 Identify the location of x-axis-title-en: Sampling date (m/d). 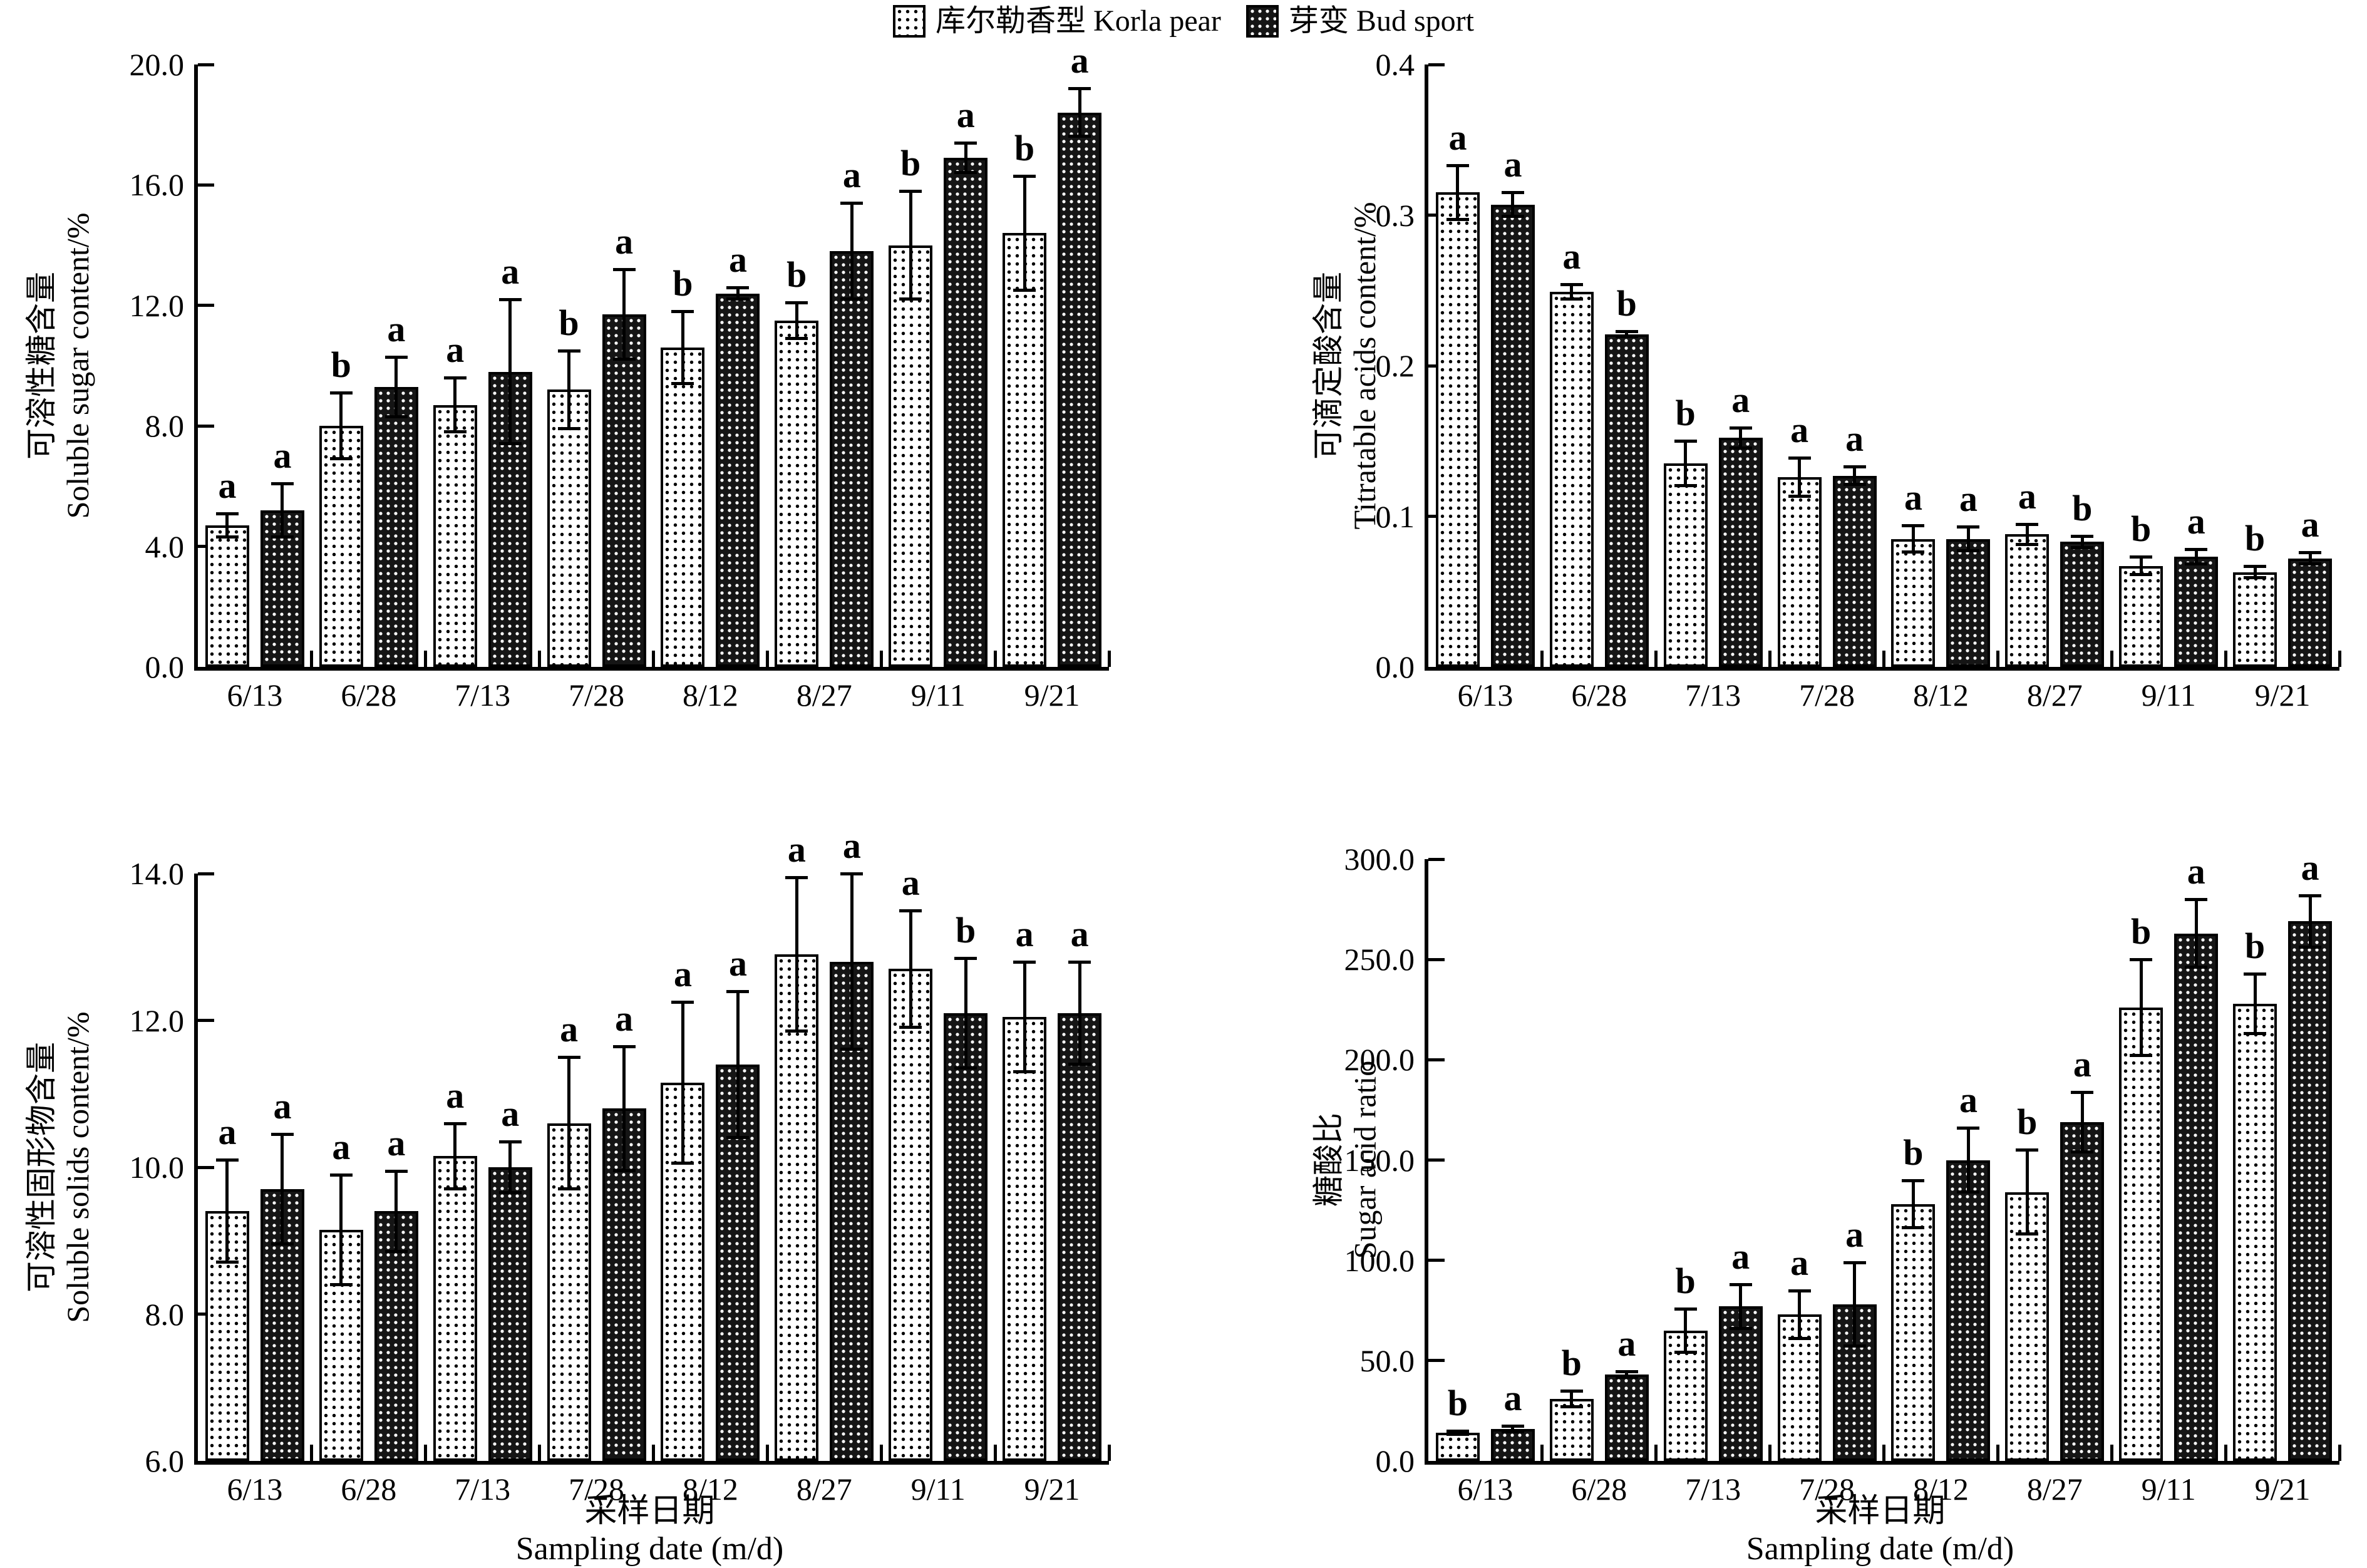
(650, 1549).